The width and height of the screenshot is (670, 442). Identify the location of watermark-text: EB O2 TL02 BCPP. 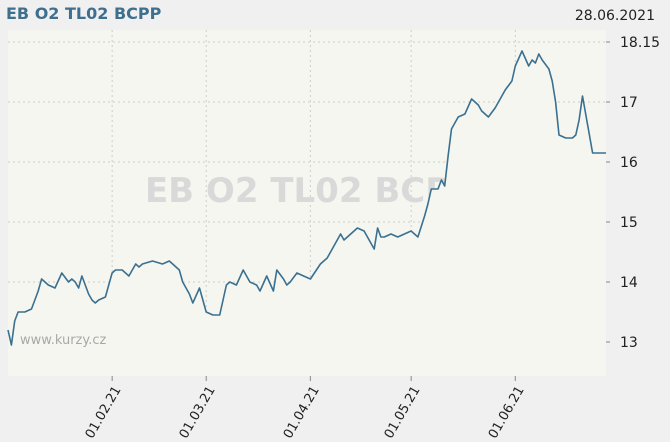
(310, 191).